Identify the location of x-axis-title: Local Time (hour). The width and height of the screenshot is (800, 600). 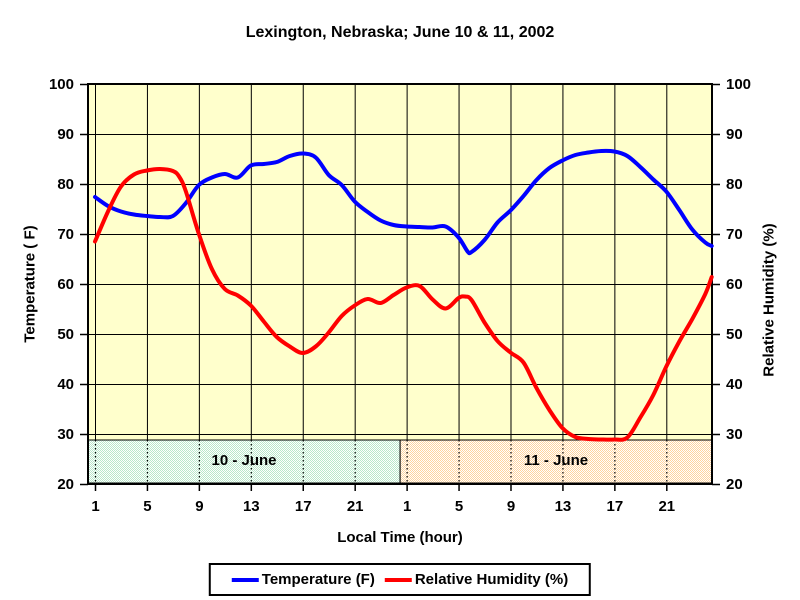
(400, 537).